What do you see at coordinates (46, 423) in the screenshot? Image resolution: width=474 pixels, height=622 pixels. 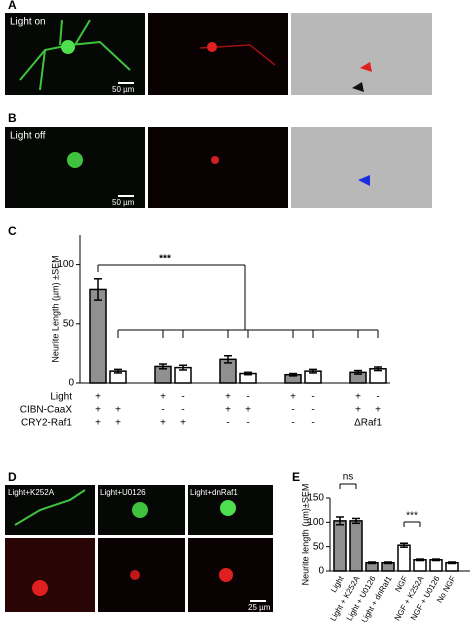 I see `row-label: CRY2-Raf1` at bounding box center [46, 423].